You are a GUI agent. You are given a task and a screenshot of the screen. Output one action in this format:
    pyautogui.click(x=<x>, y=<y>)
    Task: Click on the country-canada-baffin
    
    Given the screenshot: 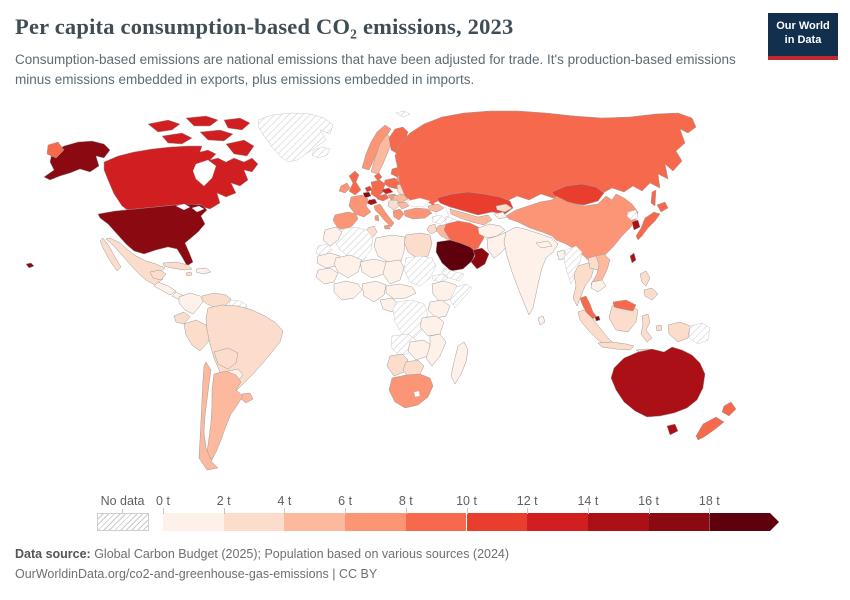 What is the action you would take?
    pyautogui.click(x=240, y=148)
    